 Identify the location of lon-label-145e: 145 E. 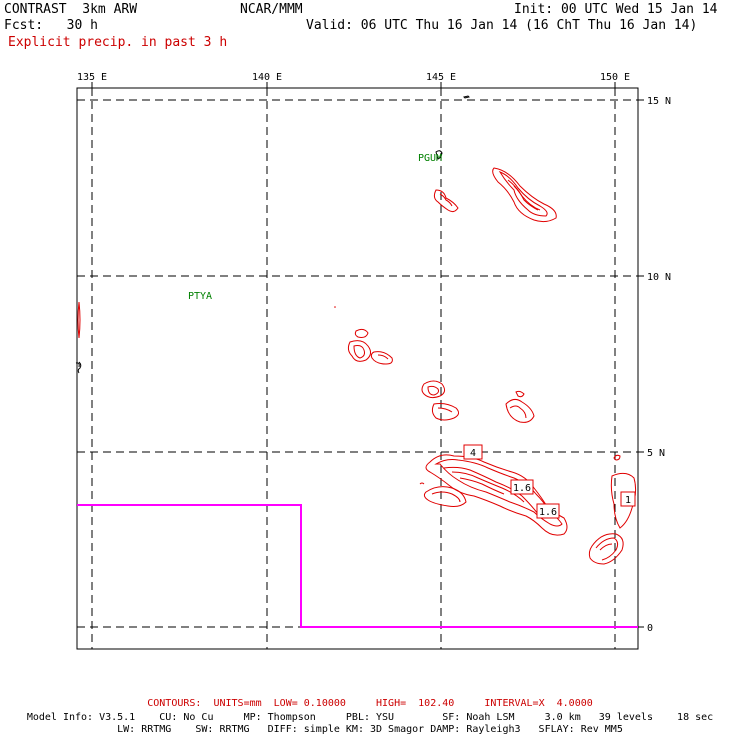
(441, 77).